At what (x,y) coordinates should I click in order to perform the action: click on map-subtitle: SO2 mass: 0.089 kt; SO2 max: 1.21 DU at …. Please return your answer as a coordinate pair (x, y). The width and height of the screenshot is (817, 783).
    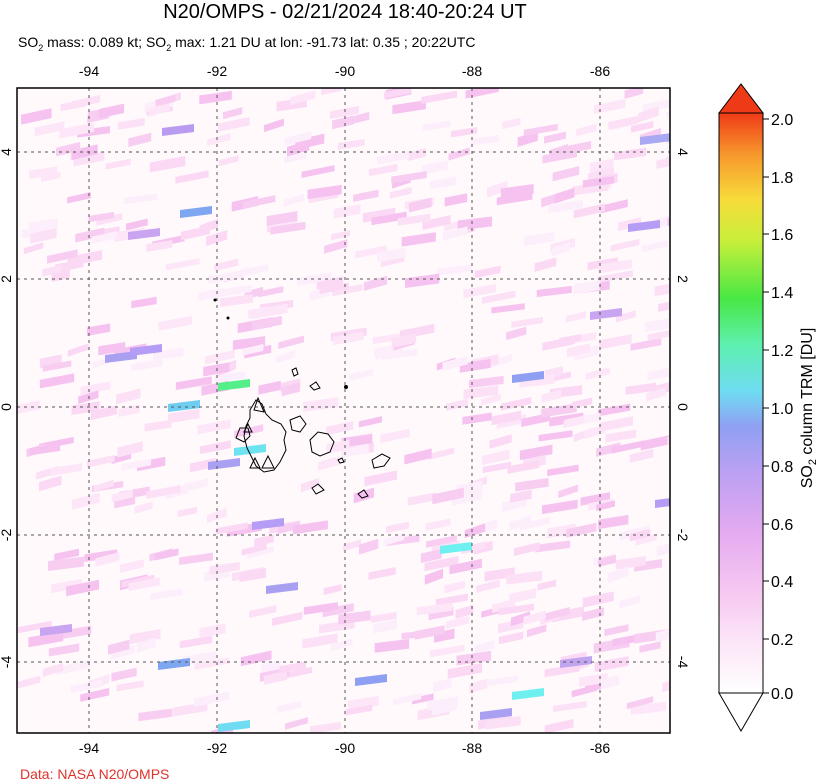
    Looking at the image, I should click on (246, 43).